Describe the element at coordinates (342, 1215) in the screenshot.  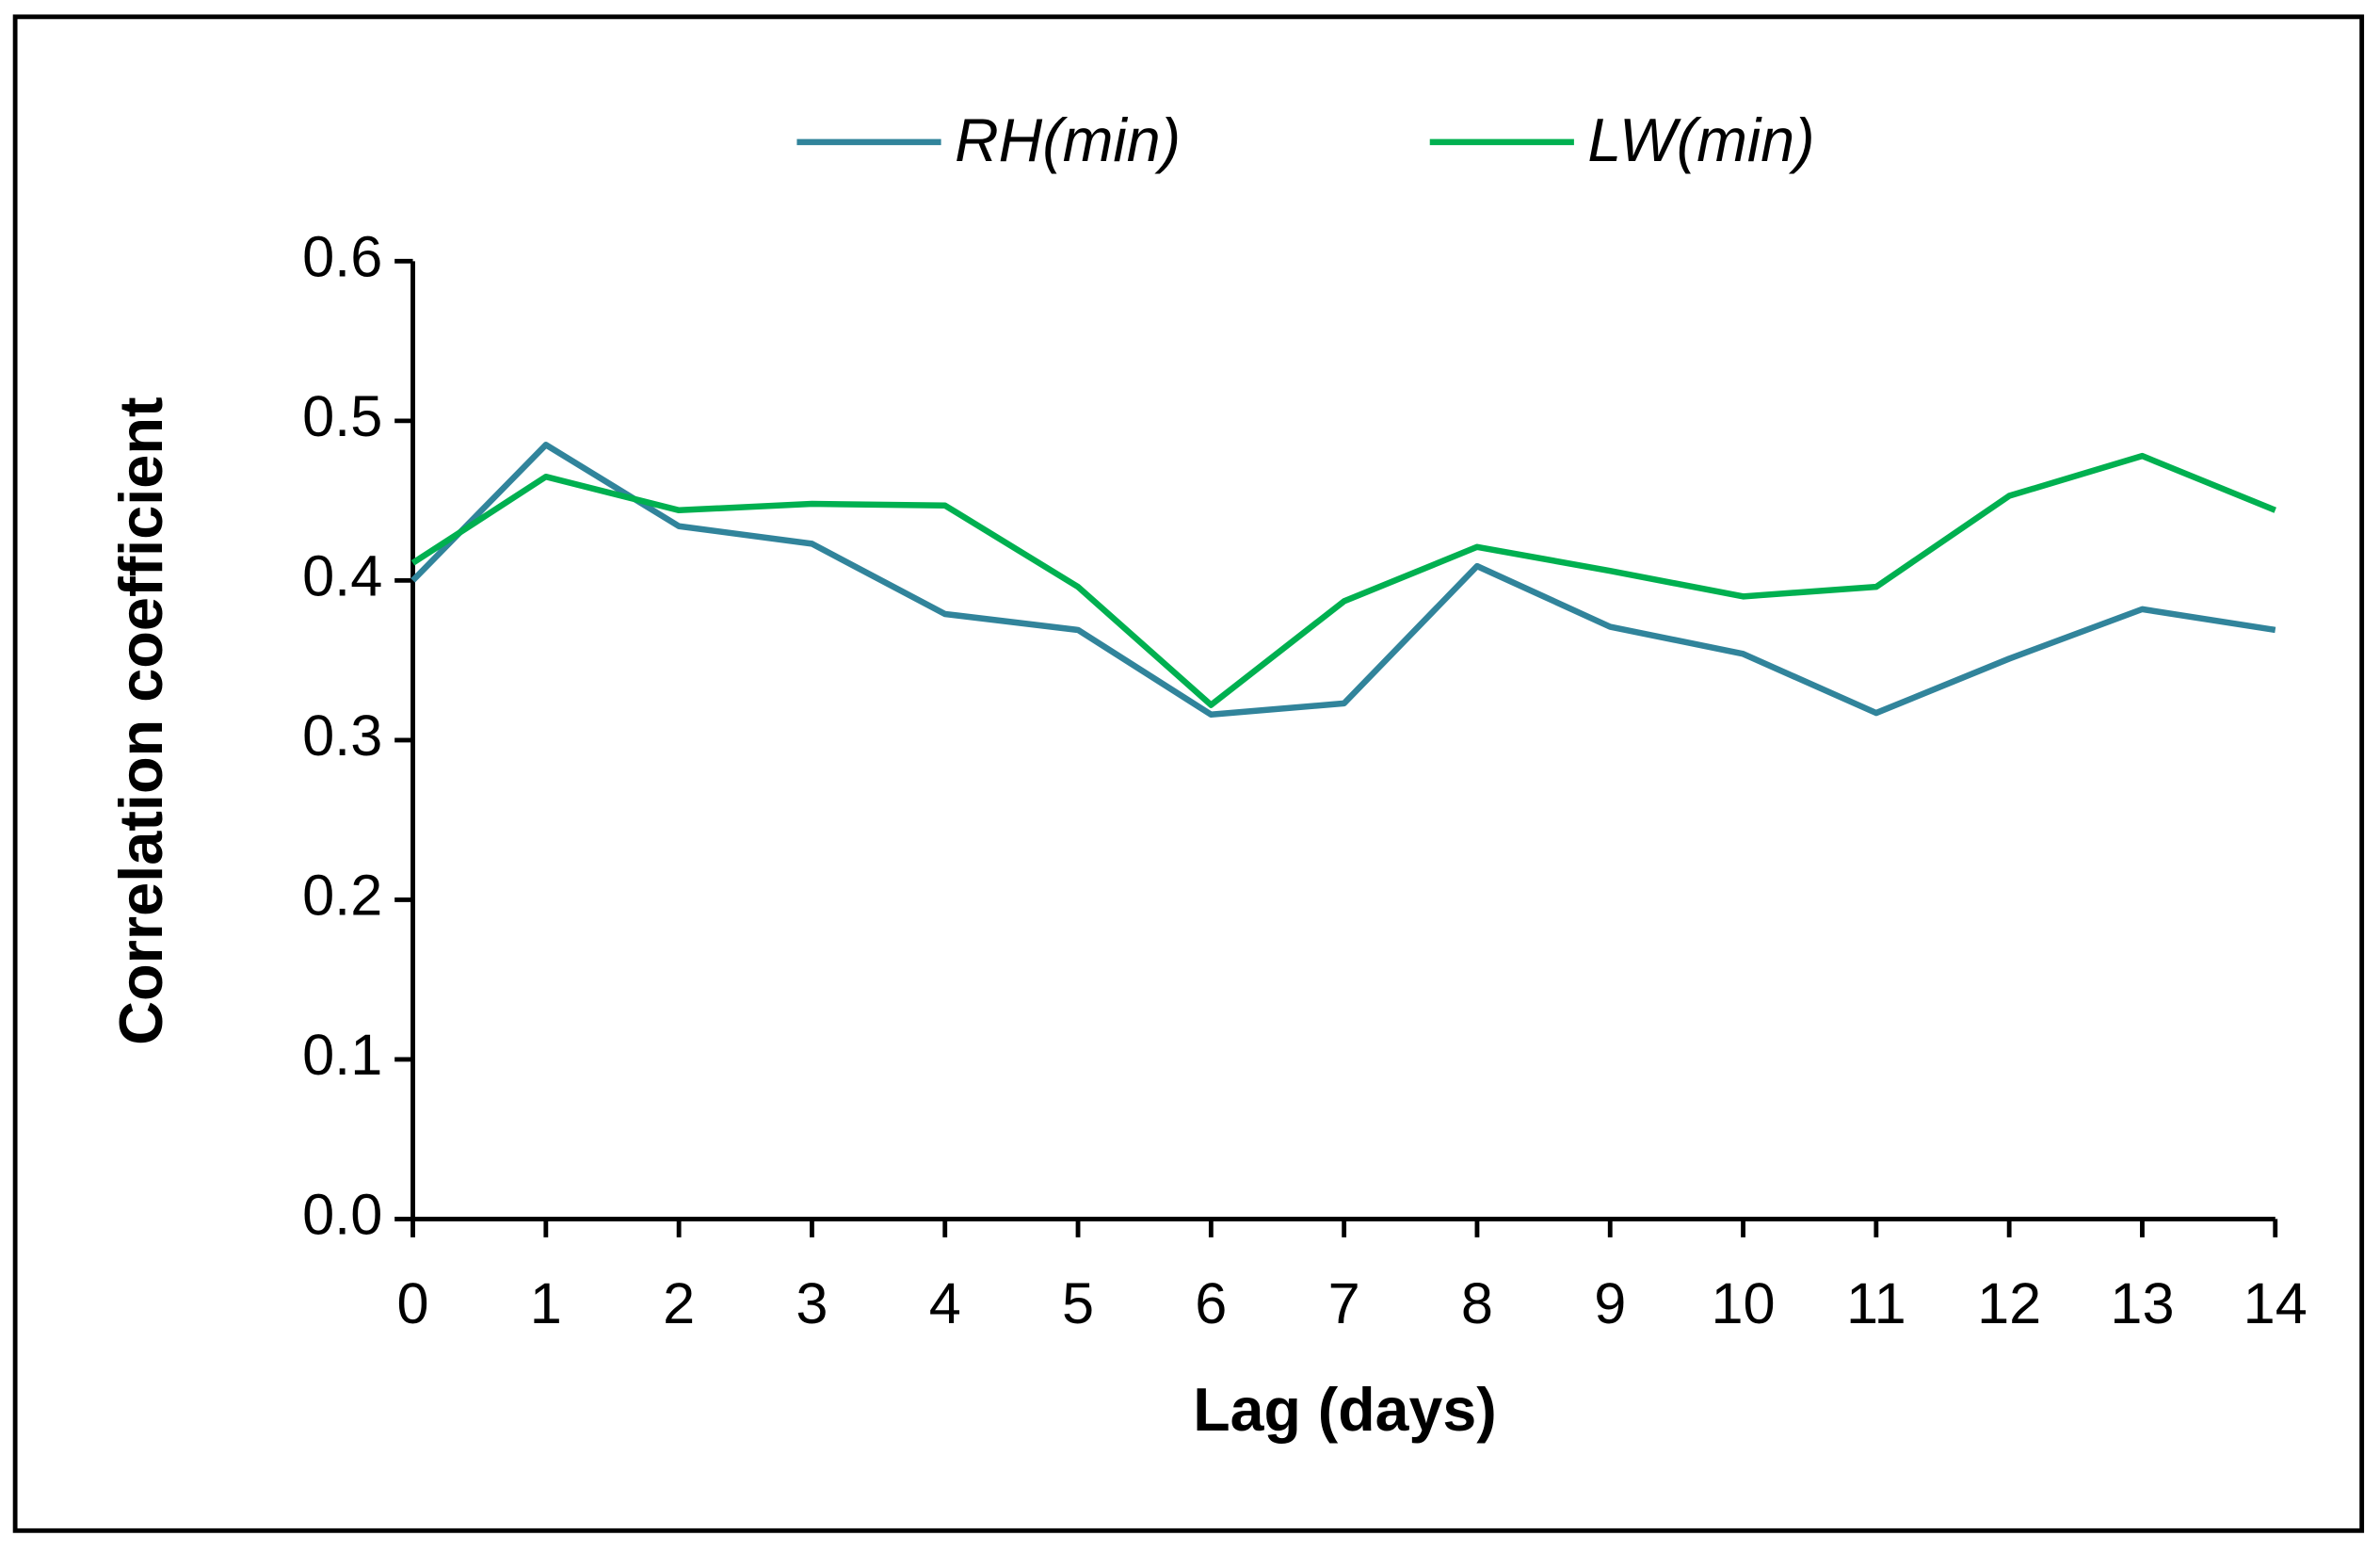
I see `y-tick-label: 0.0` at that location.